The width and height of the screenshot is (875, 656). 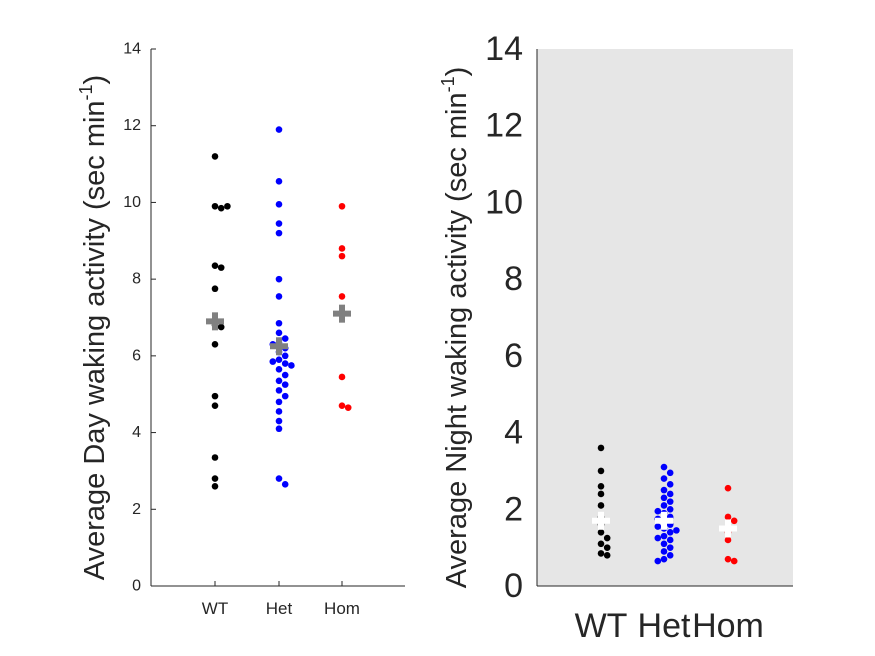 I want to click on x-tick-label: Hom, so click(x=342, y=608).